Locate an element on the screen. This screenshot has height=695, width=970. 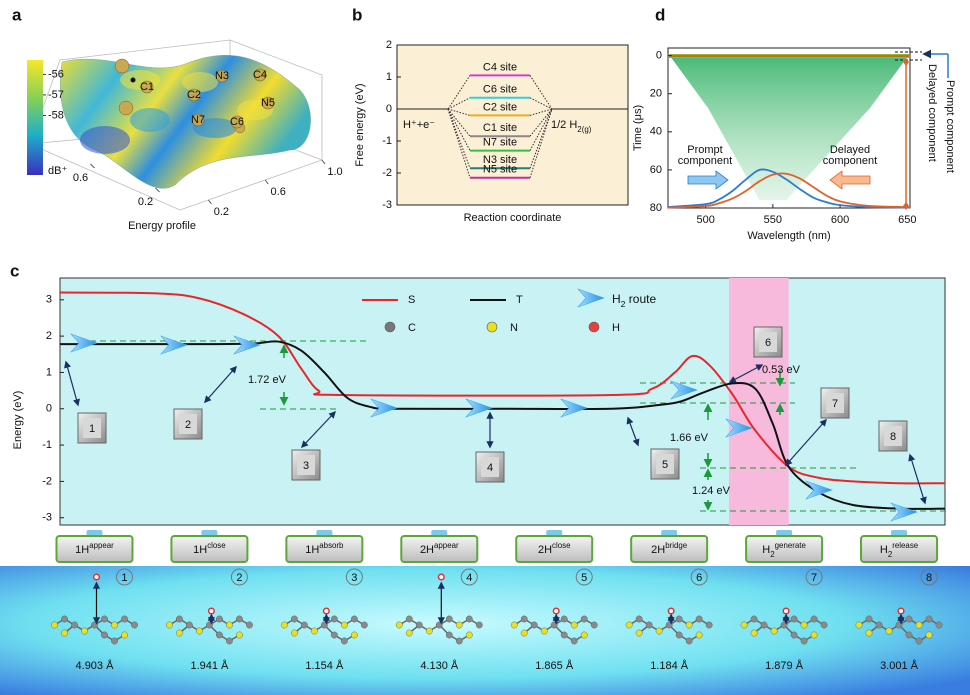
level-label: C6 site is located at coordinates (500, 90).